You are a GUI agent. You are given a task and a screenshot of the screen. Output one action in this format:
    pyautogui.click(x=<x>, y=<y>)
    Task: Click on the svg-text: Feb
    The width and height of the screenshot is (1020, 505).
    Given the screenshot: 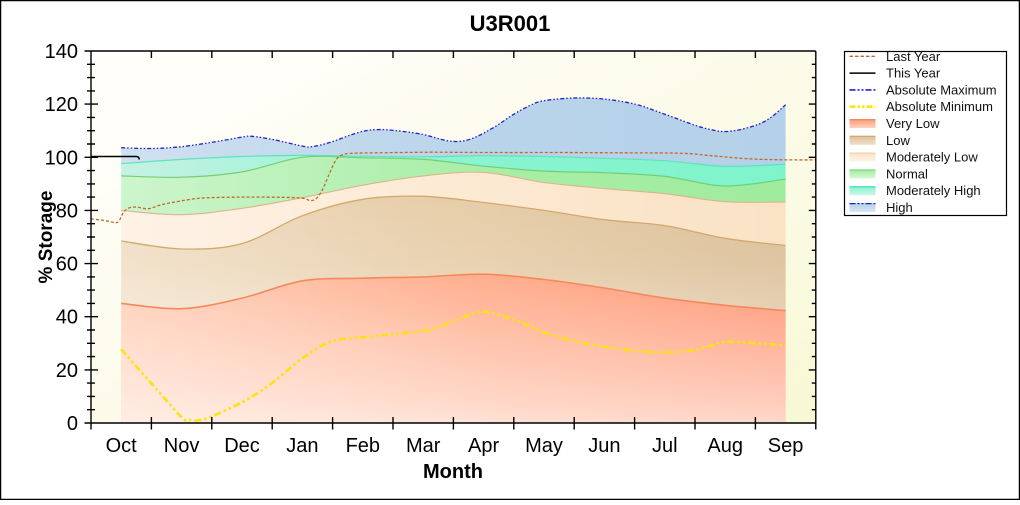 What is the action you would take?
    pyautogui.click(x=363, y=446)
    